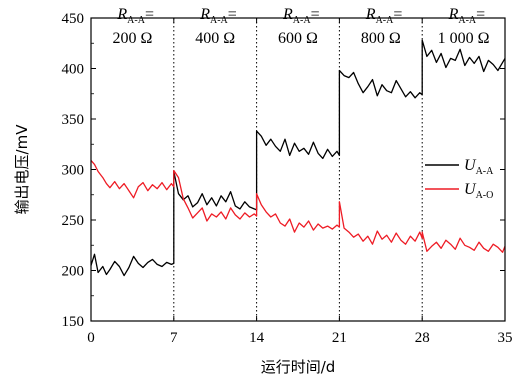 This screenshot has height=381, width=517. What do you see at coordinates (505, 338) in the screenshot?
I see `x-tick-label: 35` at bounding box center [505, 338].